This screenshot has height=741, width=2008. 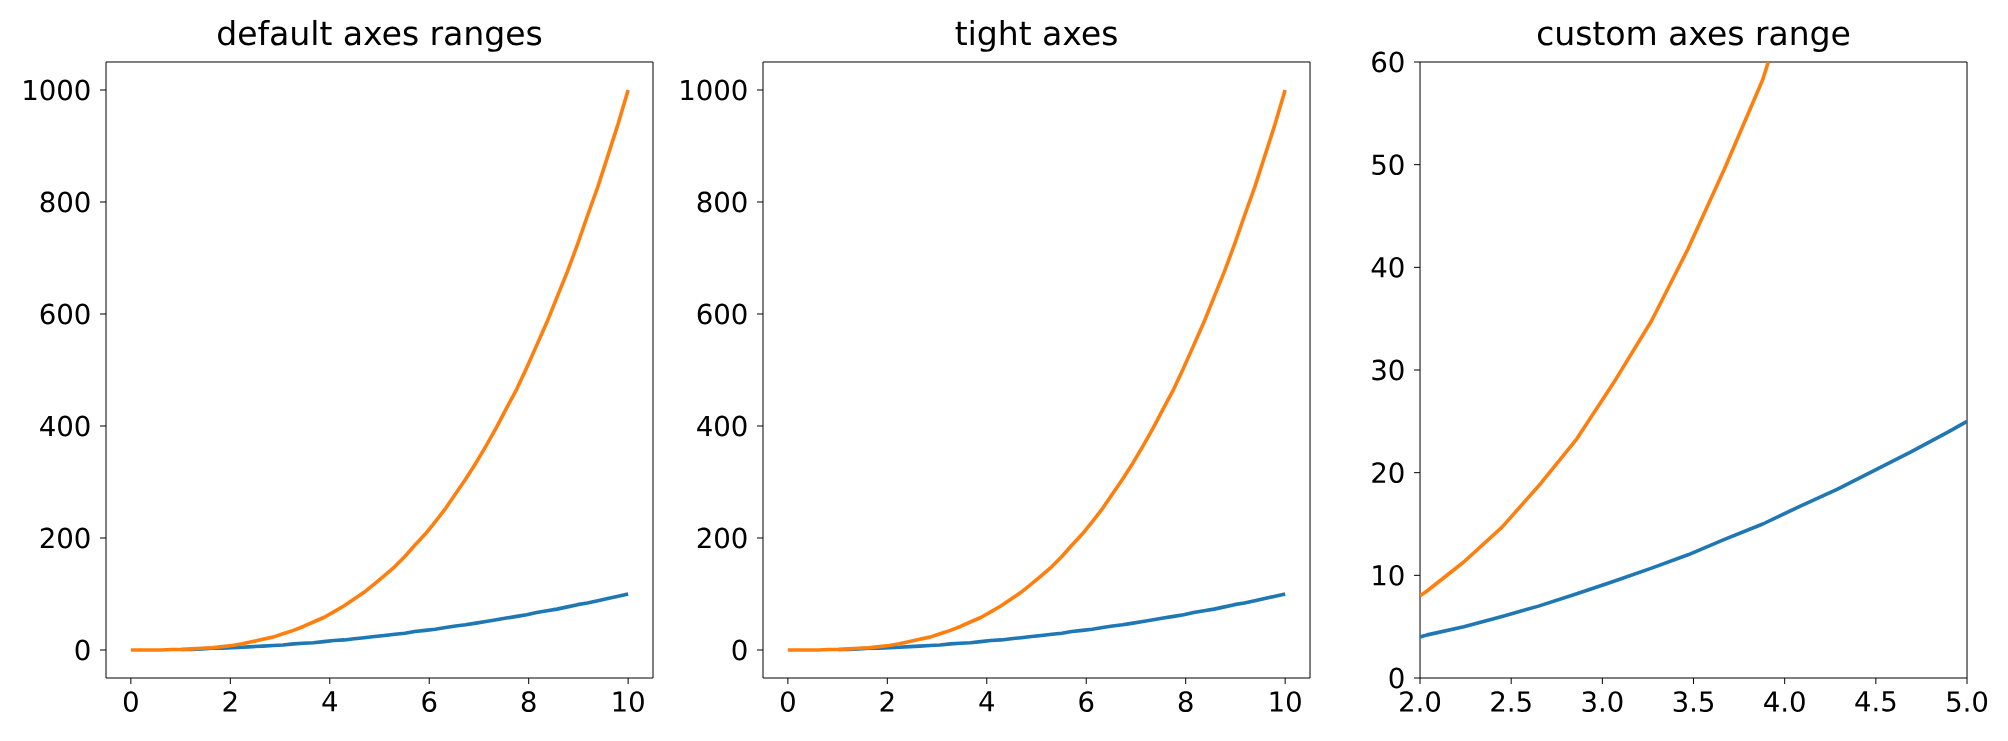 What do you see at coordinates (380, 35) in the screenshot?
I see `chart-title: default axes ranges` at bounding box center [380, 35].